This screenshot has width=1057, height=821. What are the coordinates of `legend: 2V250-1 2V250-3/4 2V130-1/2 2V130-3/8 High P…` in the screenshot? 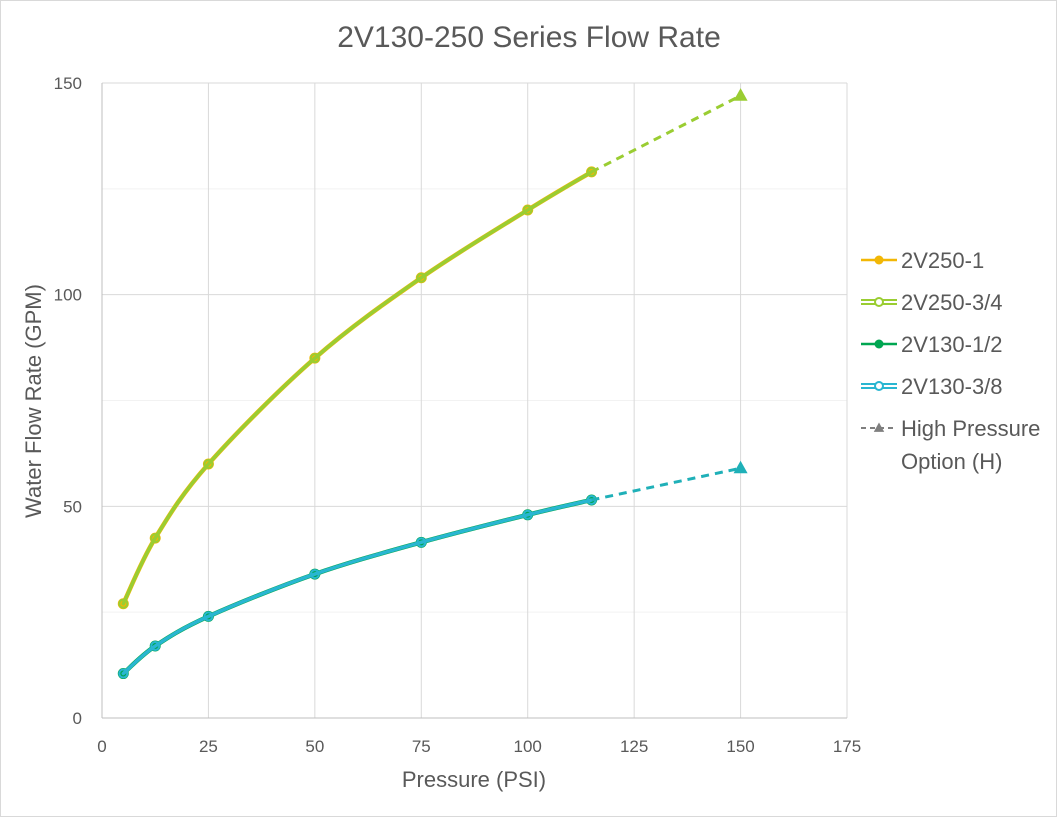 It's located at (950, 361).